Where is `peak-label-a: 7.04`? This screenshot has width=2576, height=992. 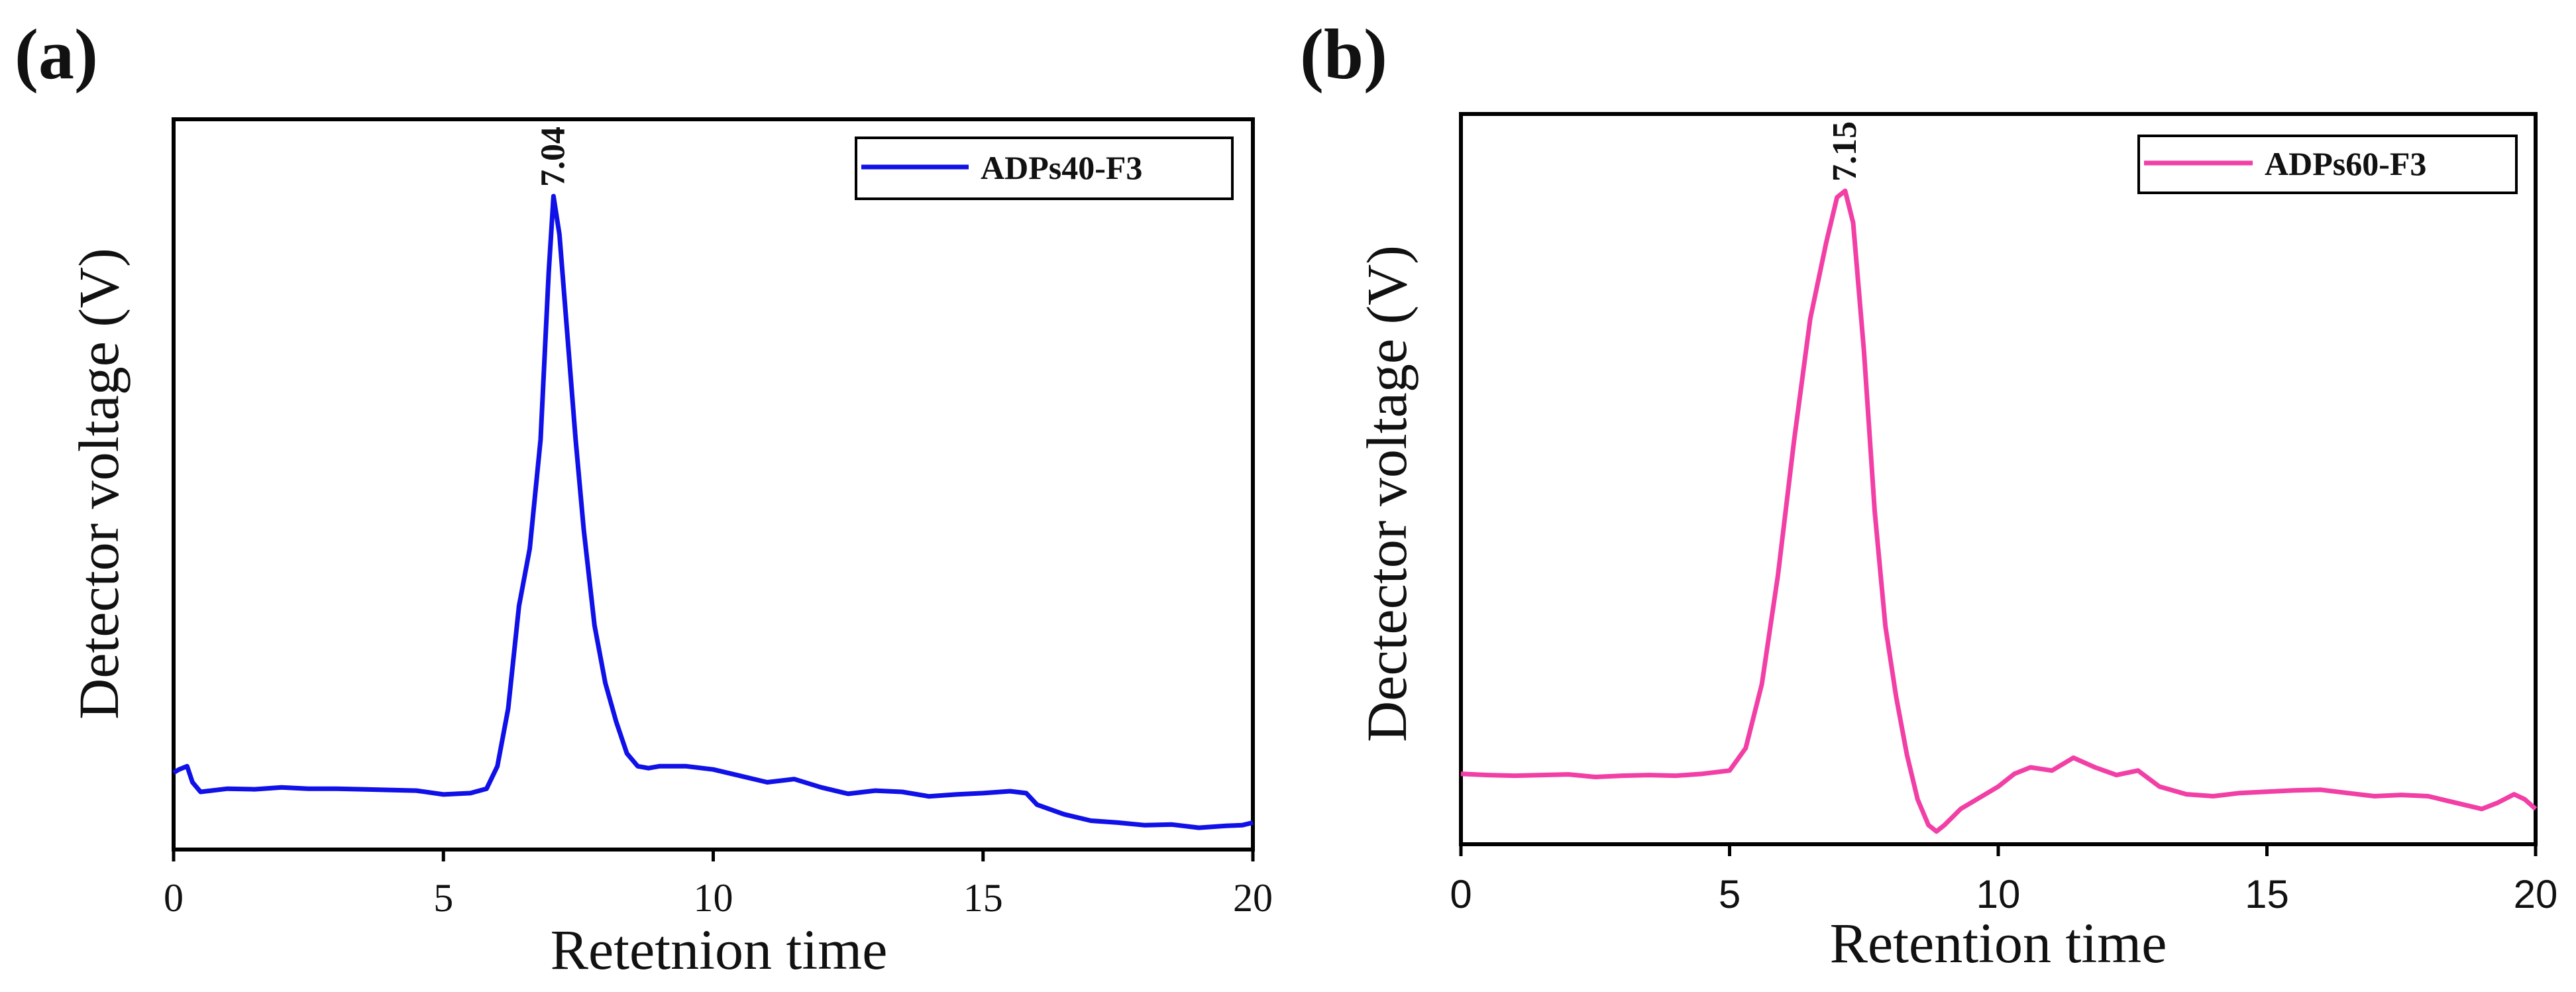
peak-label-a: 7.04 is located at coordinates (553, 157).